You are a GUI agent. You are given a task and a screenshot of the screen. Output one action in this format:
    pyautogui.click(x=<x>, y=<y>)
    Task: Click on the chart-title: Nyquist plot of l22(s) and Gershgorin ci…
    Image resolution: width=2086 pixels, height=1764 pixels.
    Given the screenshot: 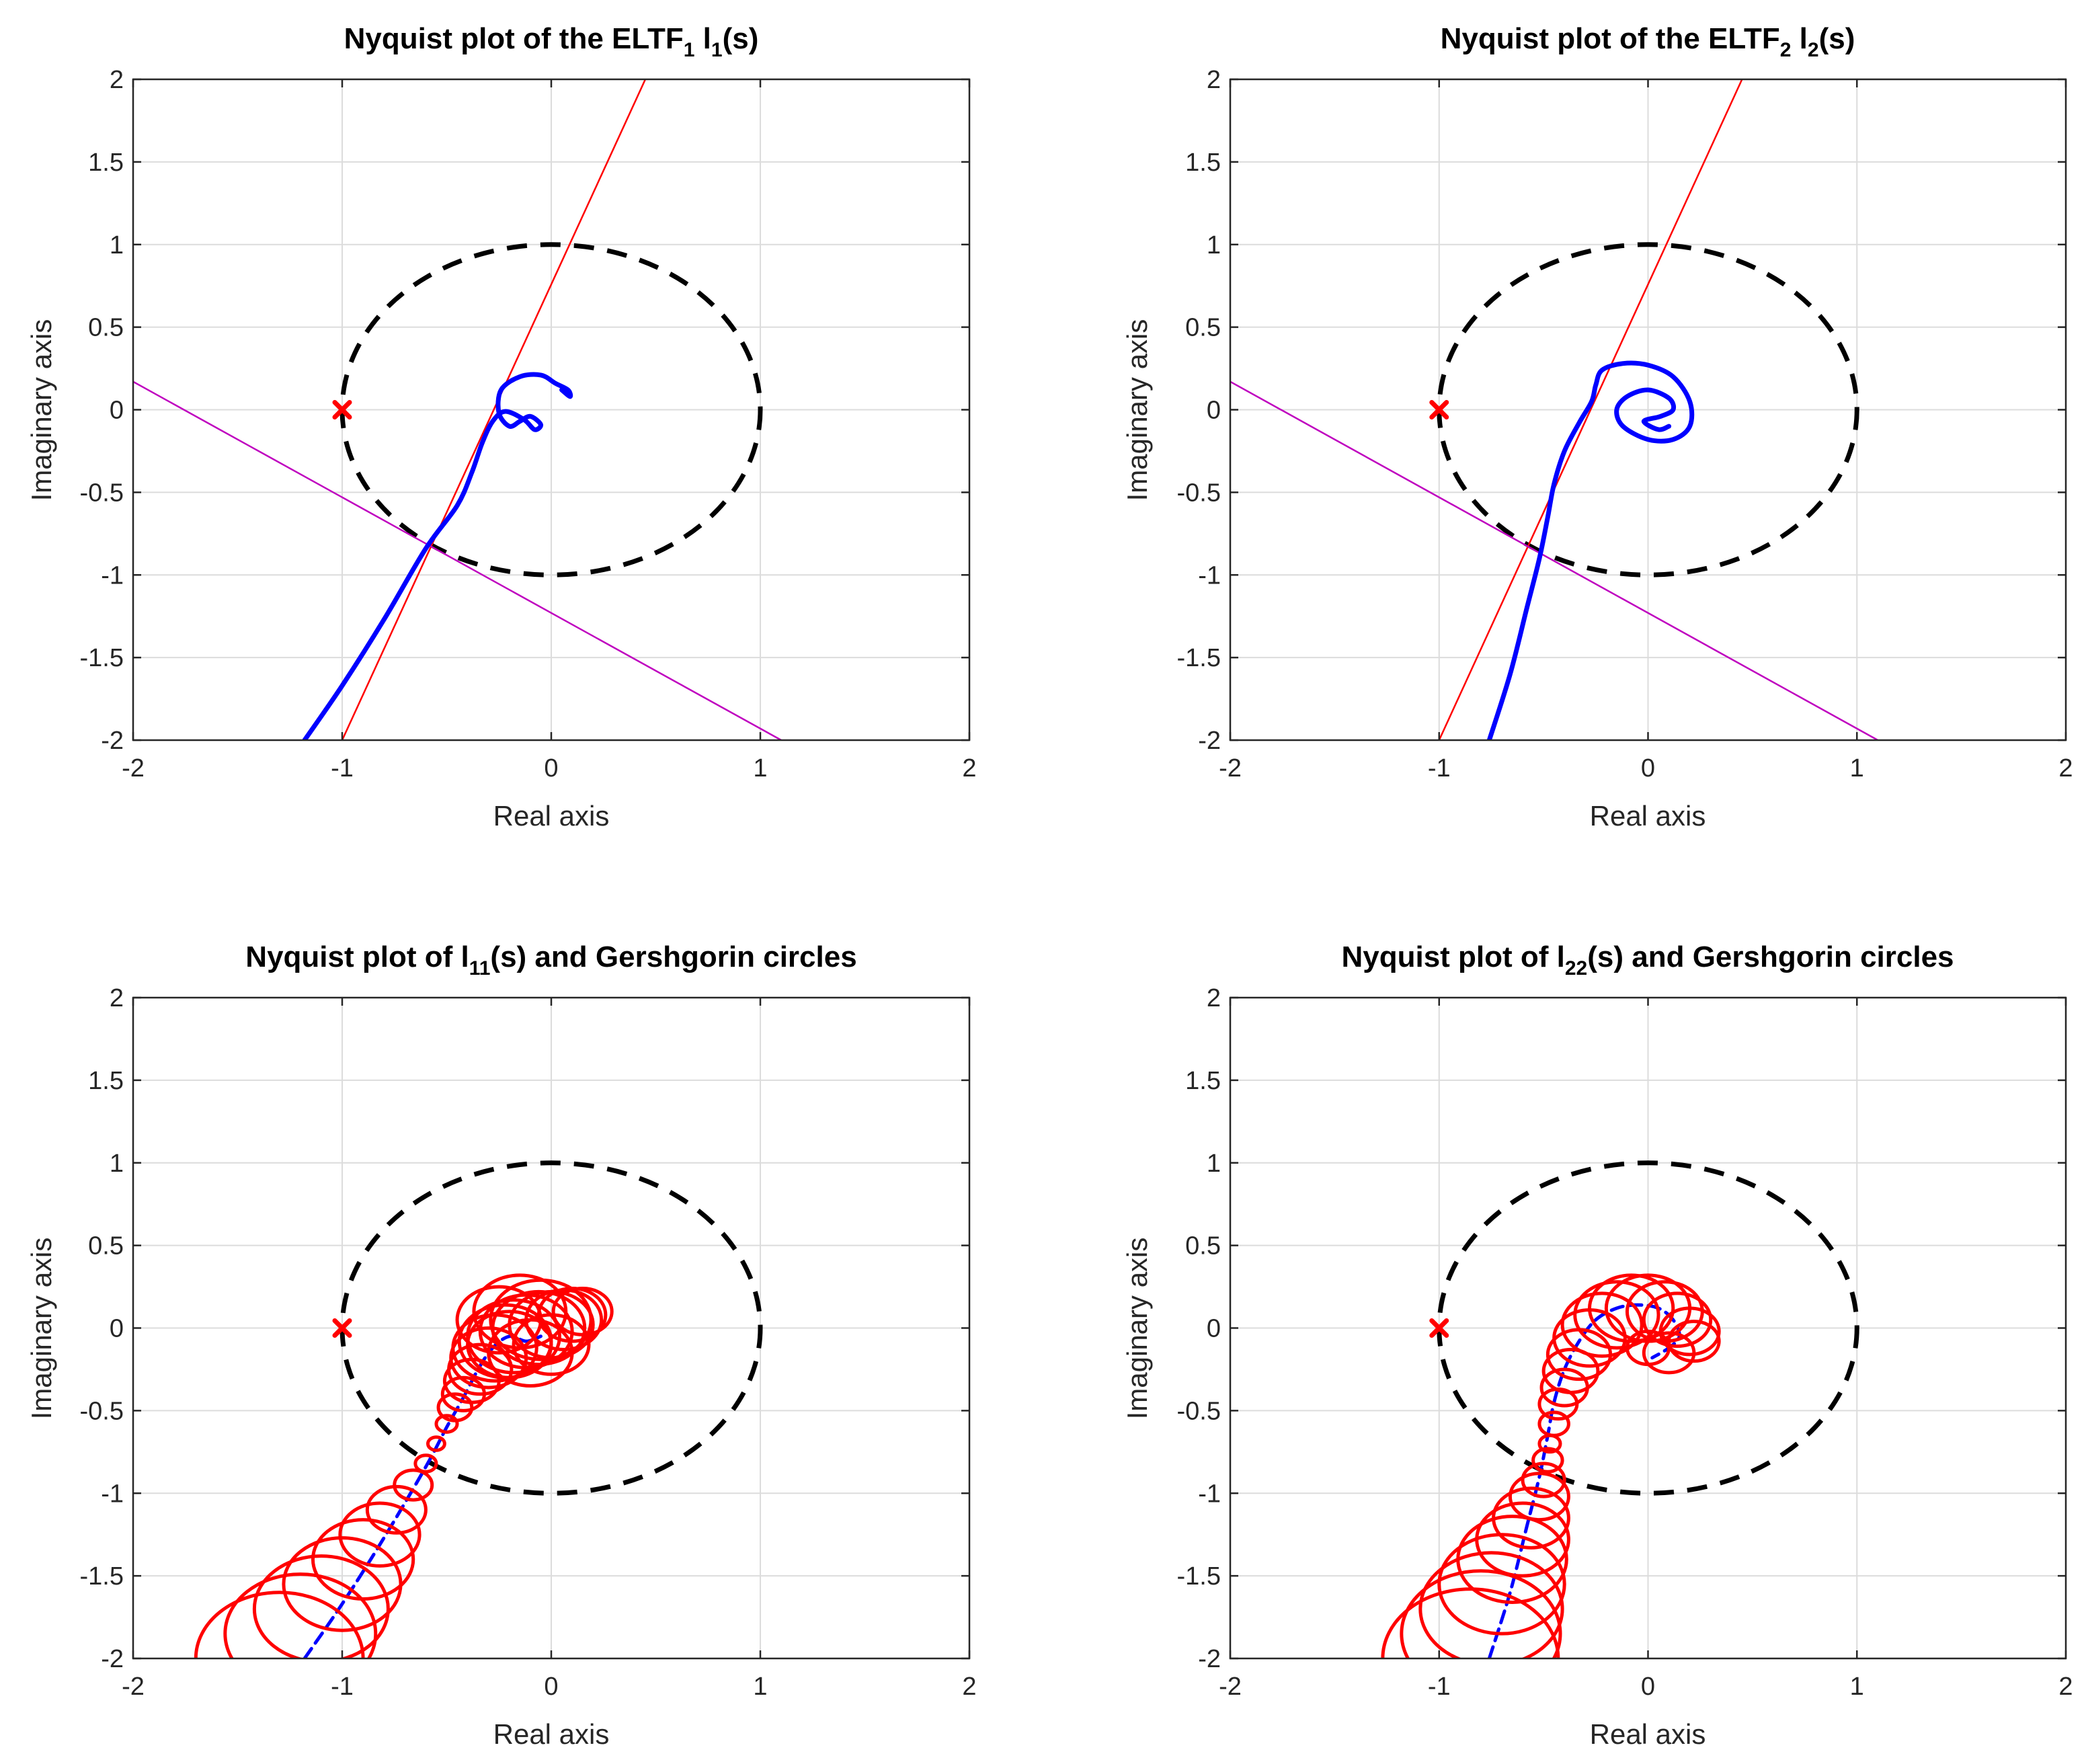 What is the action you would take?
    pyautogui.click(x=1647, y=959)
    